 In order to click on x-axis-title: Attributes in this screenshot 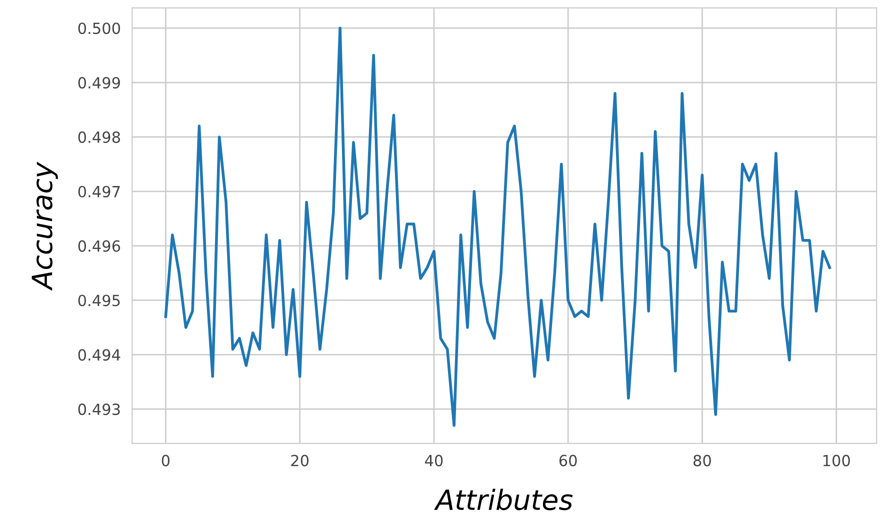, I will do `click(503, 499)`.